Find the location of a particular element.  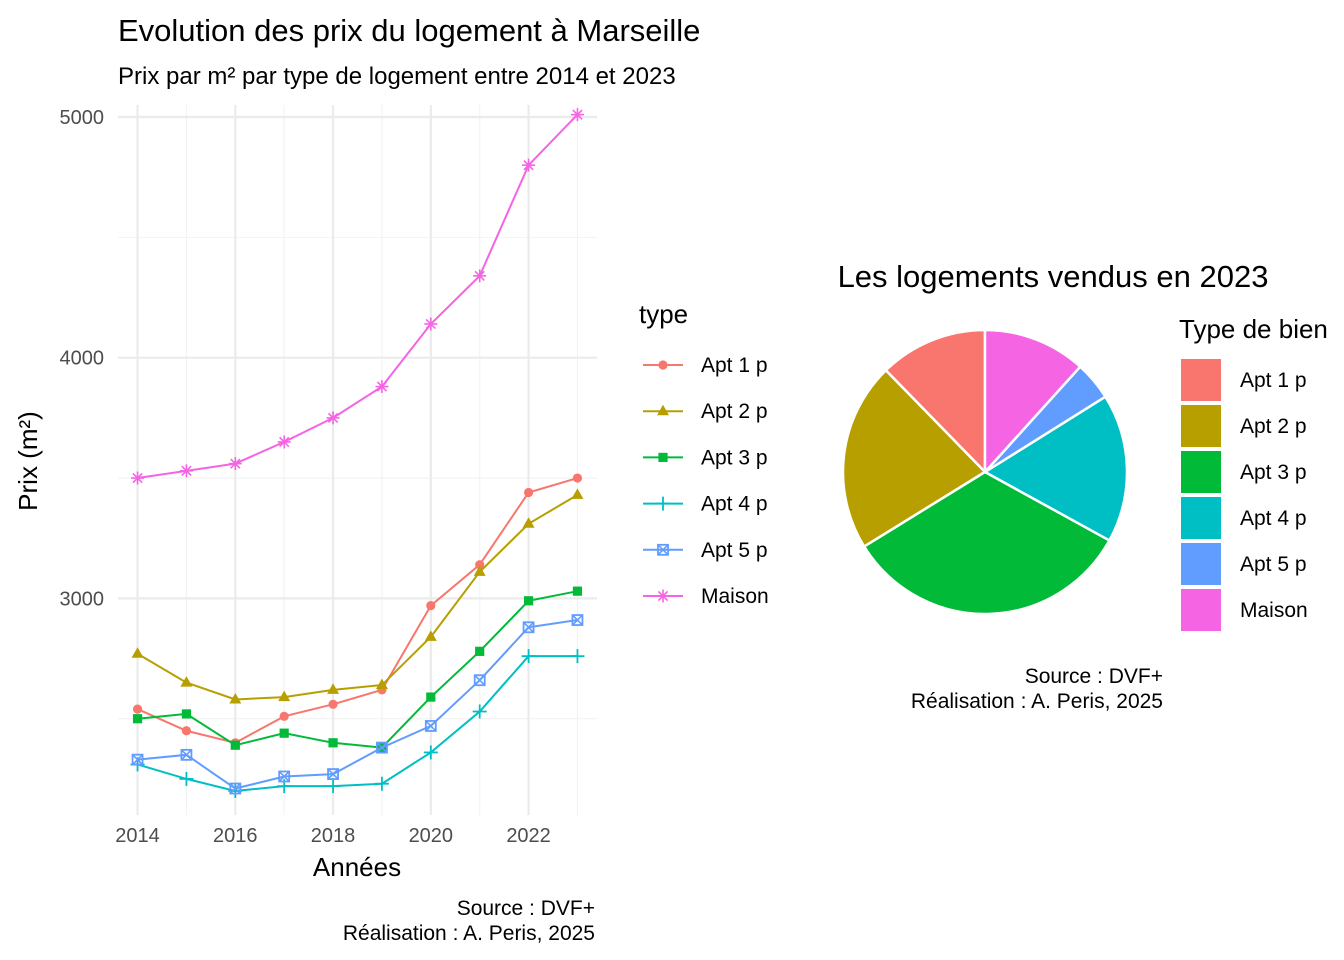

pie-slice-apt-4-p is located at coordinates (1056, 468).